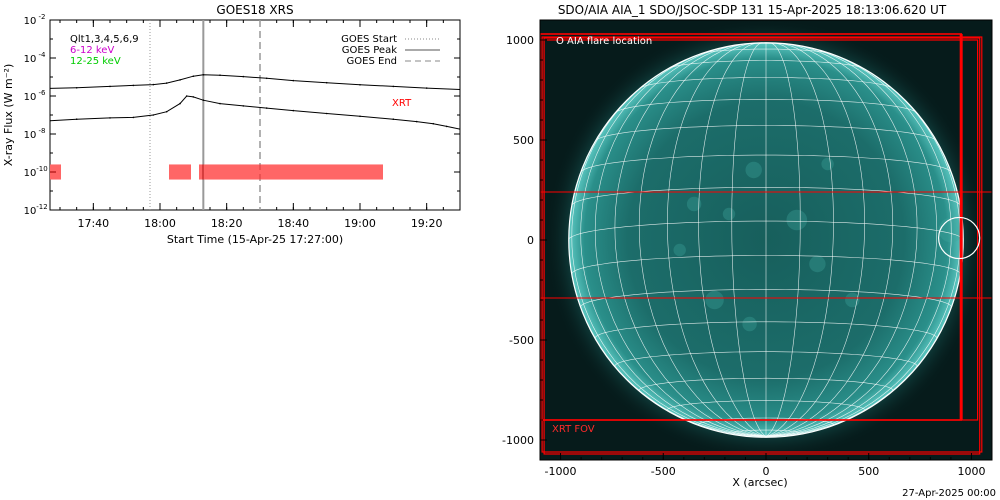 This screenshot has height=500, width=1000. I want to click on aia-x-axis-label: X (arcsec), so click(759, 482).